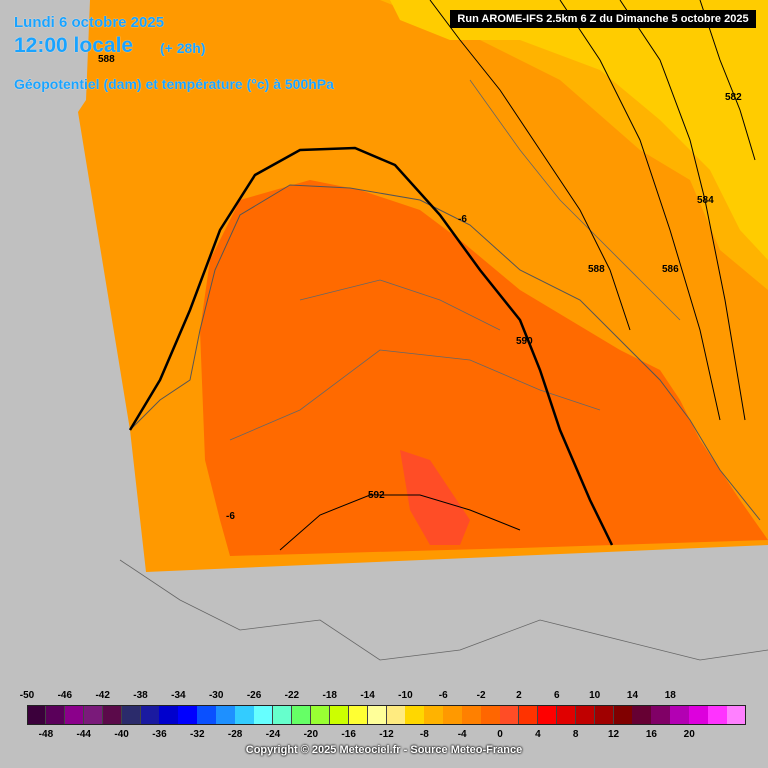  I want to click on forecast-lead: (+ 28h), so click(183, 48).